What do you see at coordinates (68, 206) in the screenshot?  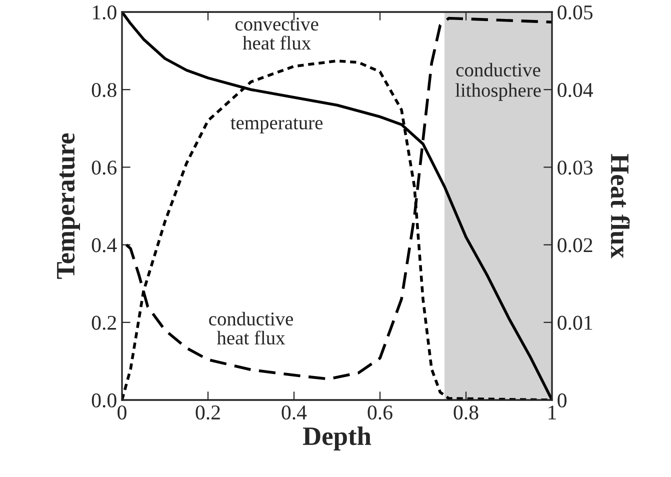 I see `y-axis-title: Temperature` at bounding box center [68, 206].